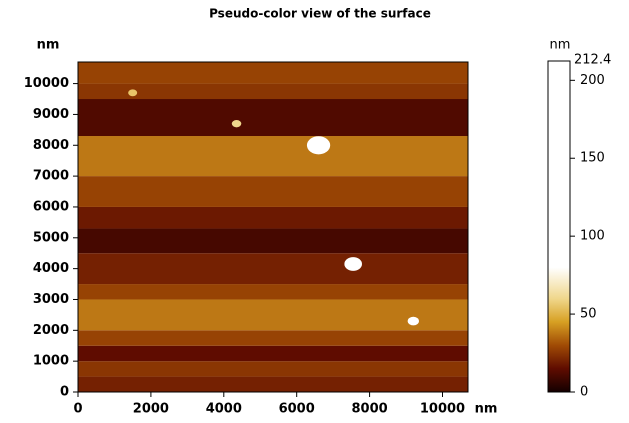 The width and height of the screenshot is (629, 423). I want to click on colorbar-max-label: 212.4, so click(592, 60).